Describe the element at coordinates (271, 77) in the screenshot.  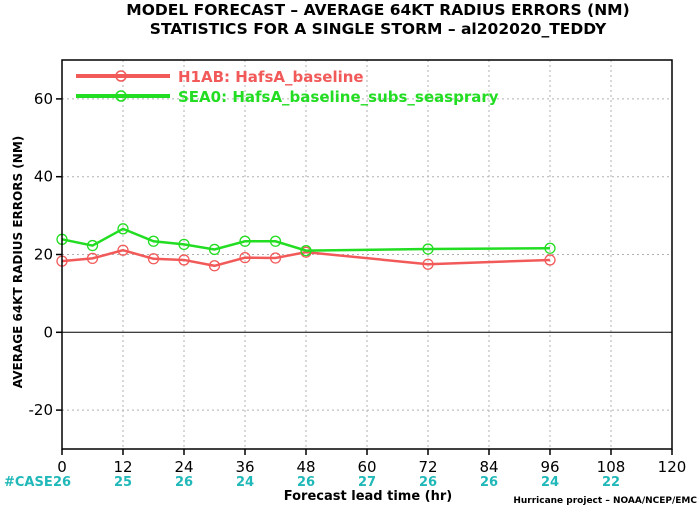
I see `legend-label-0: H1AB: HafsA_baseline` at that location.